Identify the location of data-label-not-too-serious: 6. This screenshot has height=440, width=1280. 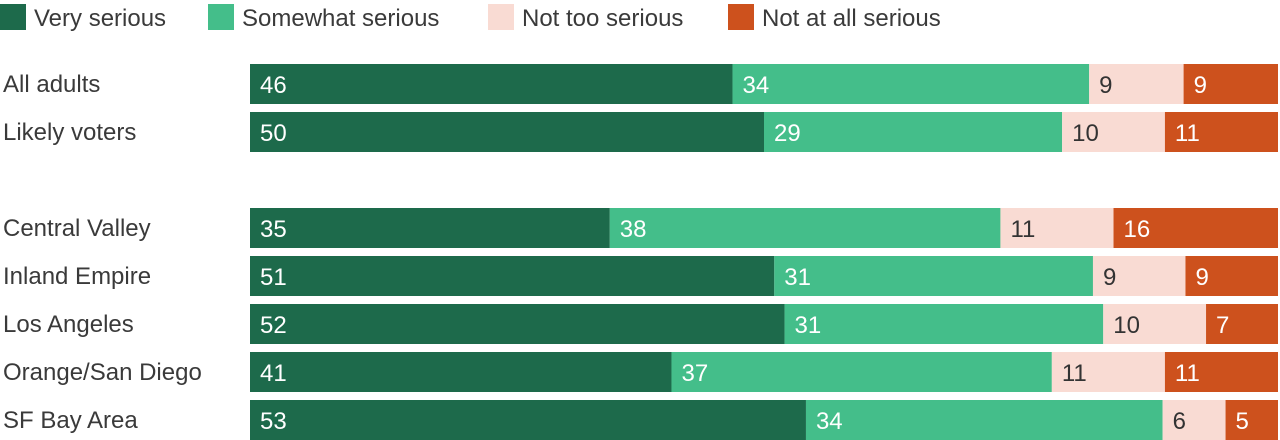
(1179, 421).